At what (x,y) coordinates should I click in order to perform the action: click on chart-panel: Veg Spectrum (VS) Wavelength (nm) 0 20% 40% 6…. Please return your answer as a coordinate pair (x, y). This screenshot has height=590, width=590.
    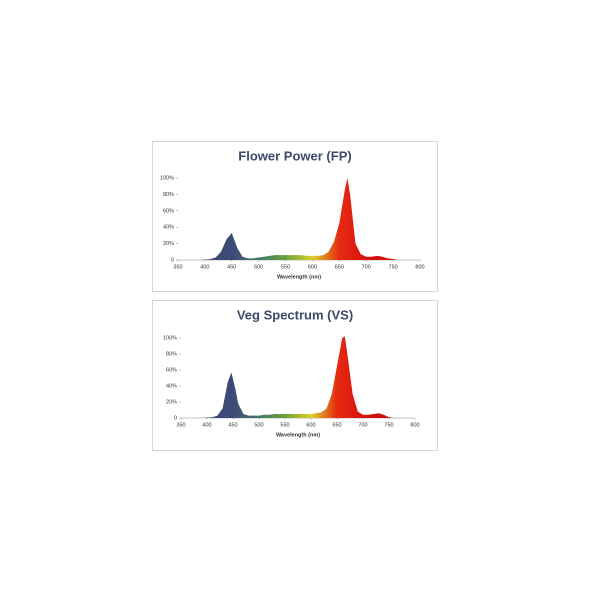
    Looking at the image, I should click on (295, 375).